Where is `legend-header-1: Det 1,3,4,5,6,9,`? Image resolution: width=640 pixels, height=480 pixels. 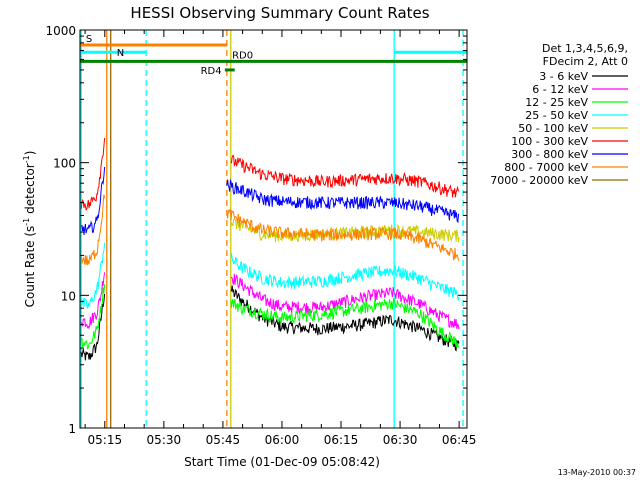 legend-header-1: Det 1,3,4,5,6,9, is located at coordinates (585, 48).